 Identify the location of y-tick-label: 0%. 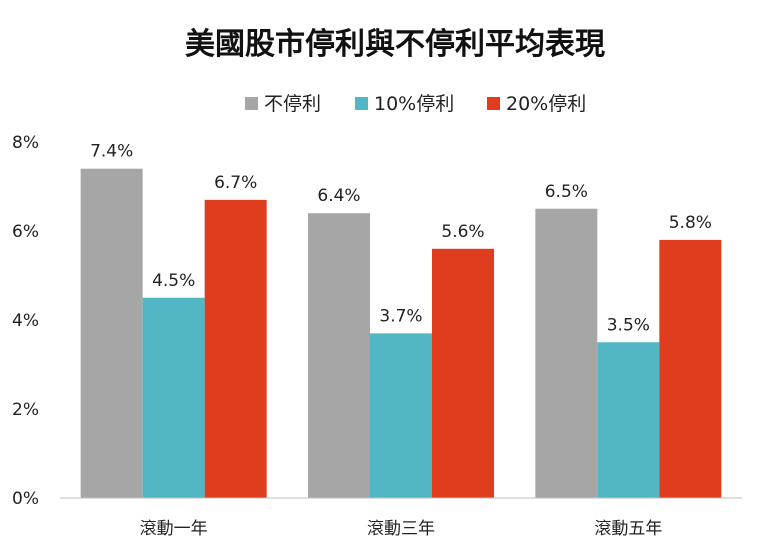
(25, 499).